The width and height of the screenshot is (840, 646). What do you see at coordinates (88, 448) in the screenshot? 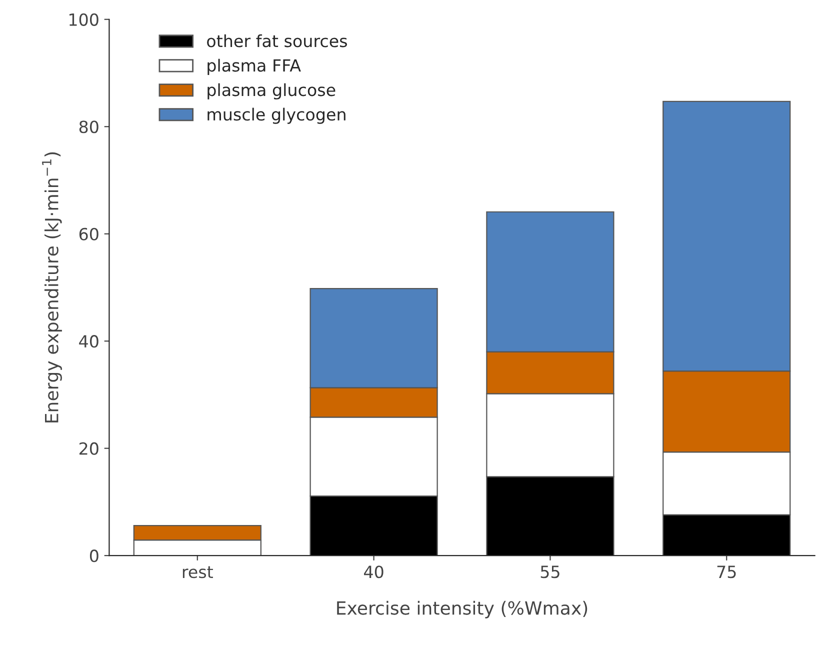
I see `y-tick-label: 20` at bounding box center [88, 448].